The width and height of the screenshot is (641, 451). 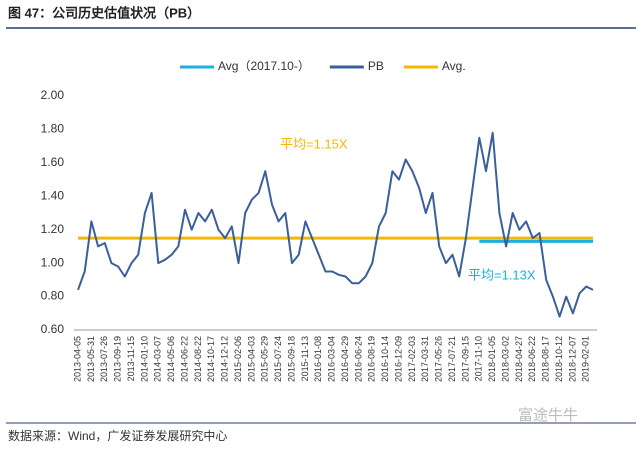 What do you see at coordinates (184, 359) in the screenshot?
I see `x-tick-label: 2014-06-22` at bounding box center [184, 359].